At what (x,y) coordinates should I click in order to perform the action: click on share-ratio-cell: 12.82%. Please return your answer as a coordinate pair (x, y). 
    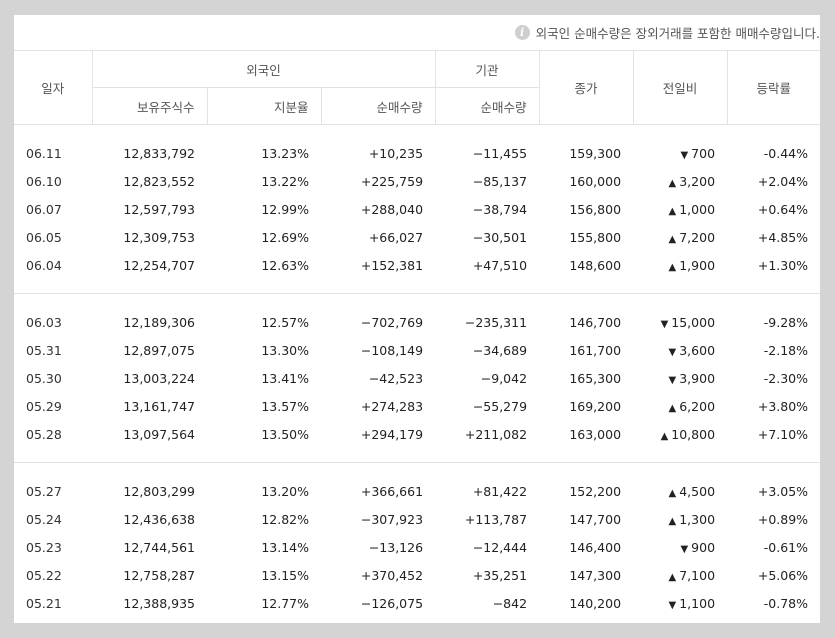
    Looking at the image, I should click on (285, 519).